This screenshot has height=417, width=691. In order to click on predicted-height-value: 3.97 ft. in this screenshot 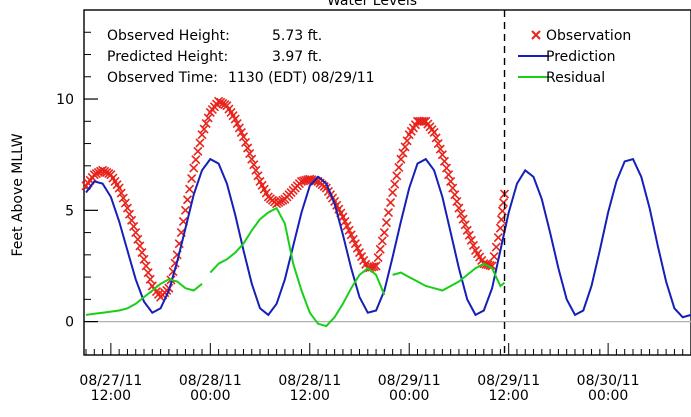, I will do `click(297, 57)`.